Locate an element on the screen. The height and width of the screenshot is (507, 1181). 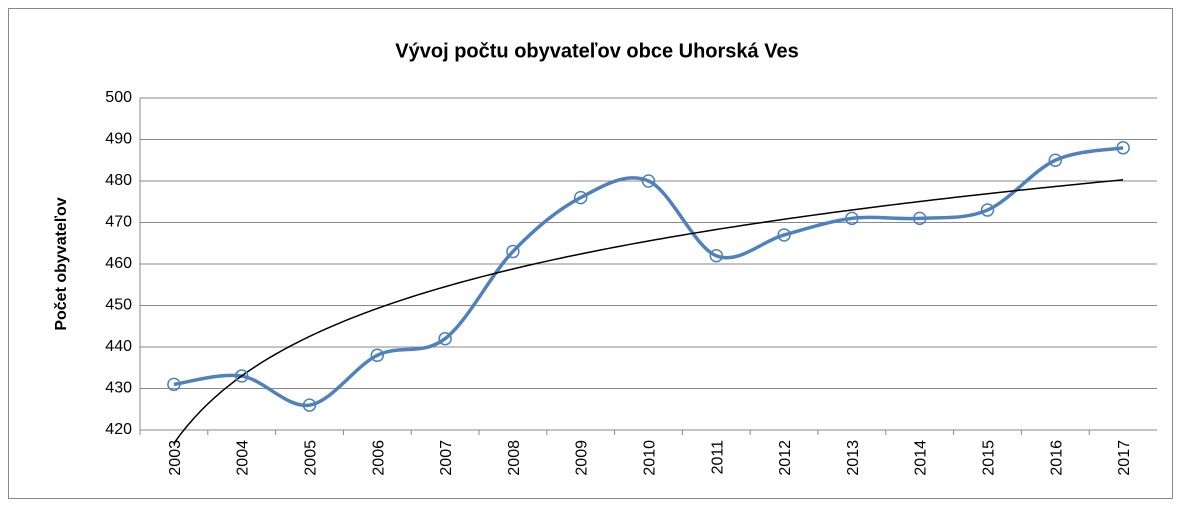
y-tick-label: 460 is located at coordinates (118, 263).